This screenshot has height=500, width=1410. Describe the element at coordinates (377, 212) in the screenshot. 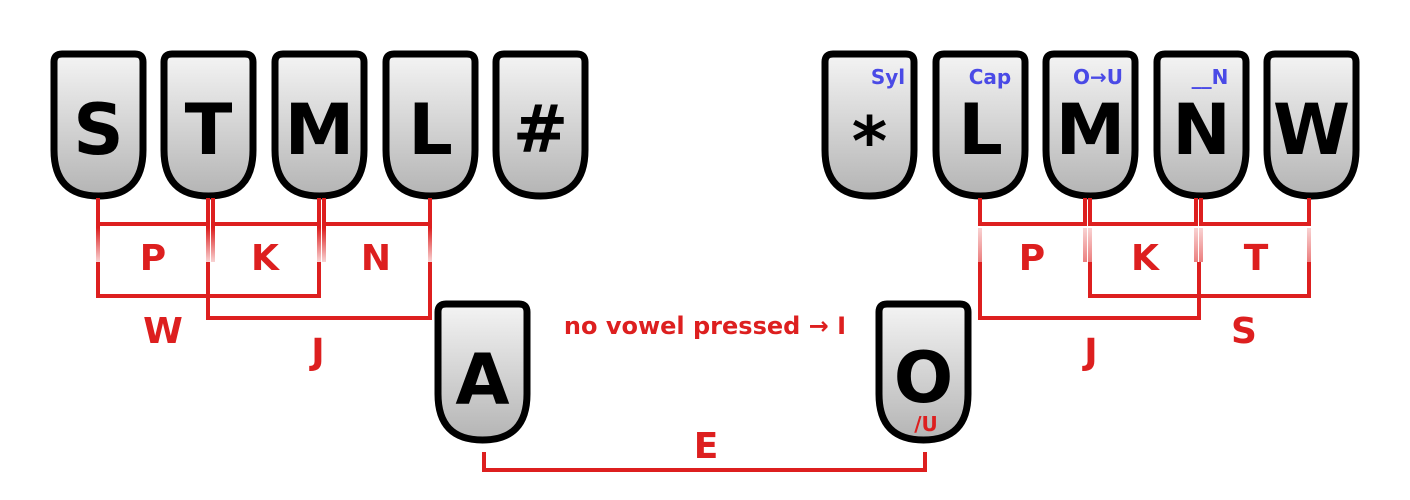

I see `left-bracket-n-top` at that location.